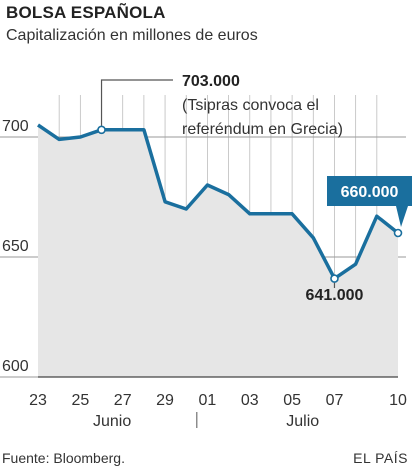 The image size is (414, 472). Describe the element at coordinates (132, 35) in the screenshot. I see `chart-subtitle: Capitalización en millones de euros` at that location.